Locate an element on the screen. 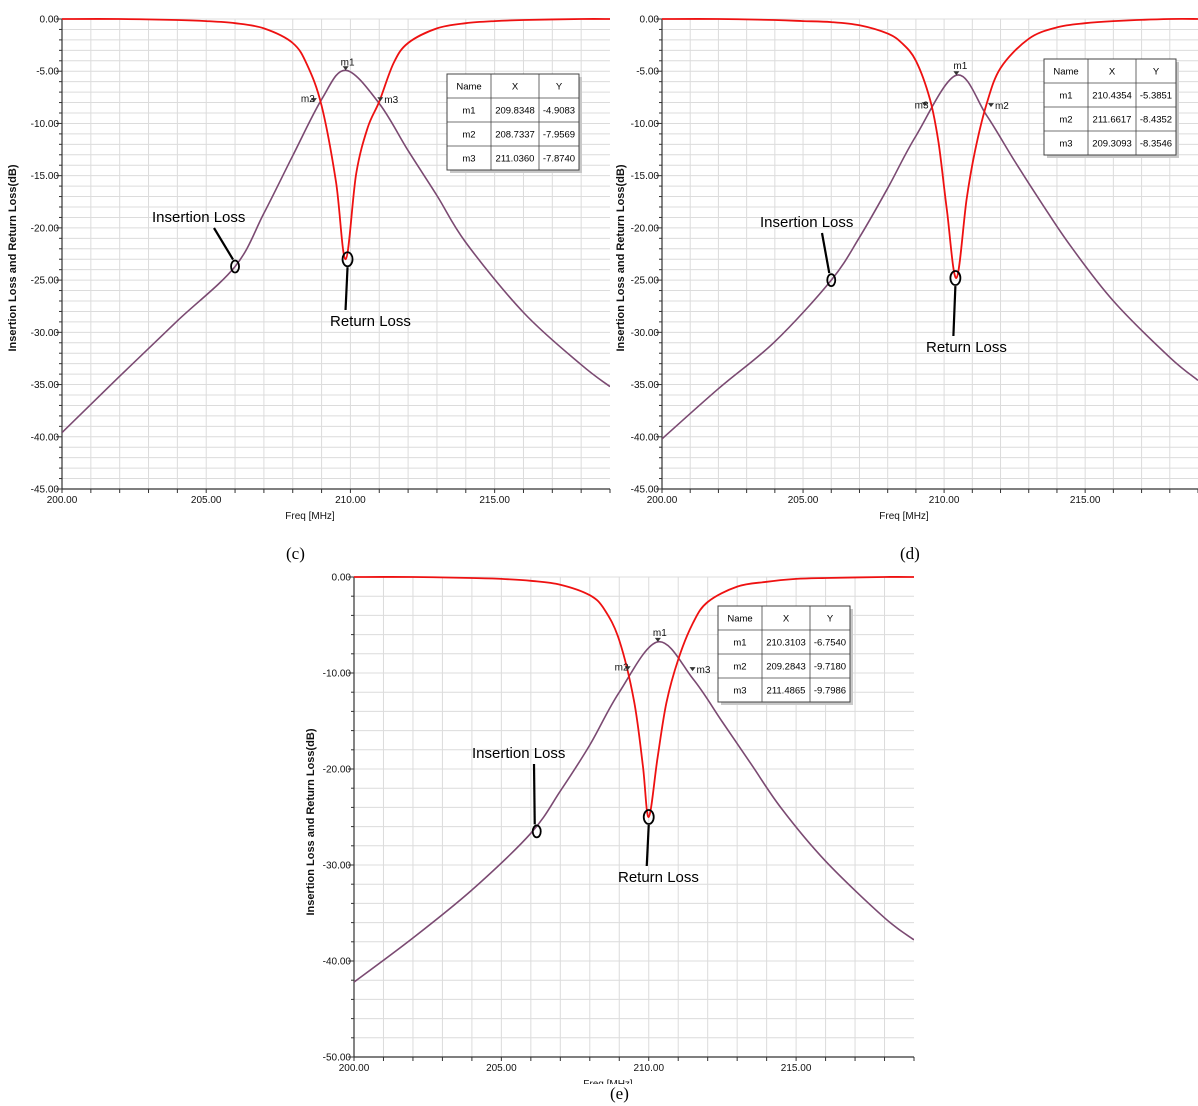 This screenshot has width=1198, height=1106. caption-e: (e) is located at coordinates (619, 1093).